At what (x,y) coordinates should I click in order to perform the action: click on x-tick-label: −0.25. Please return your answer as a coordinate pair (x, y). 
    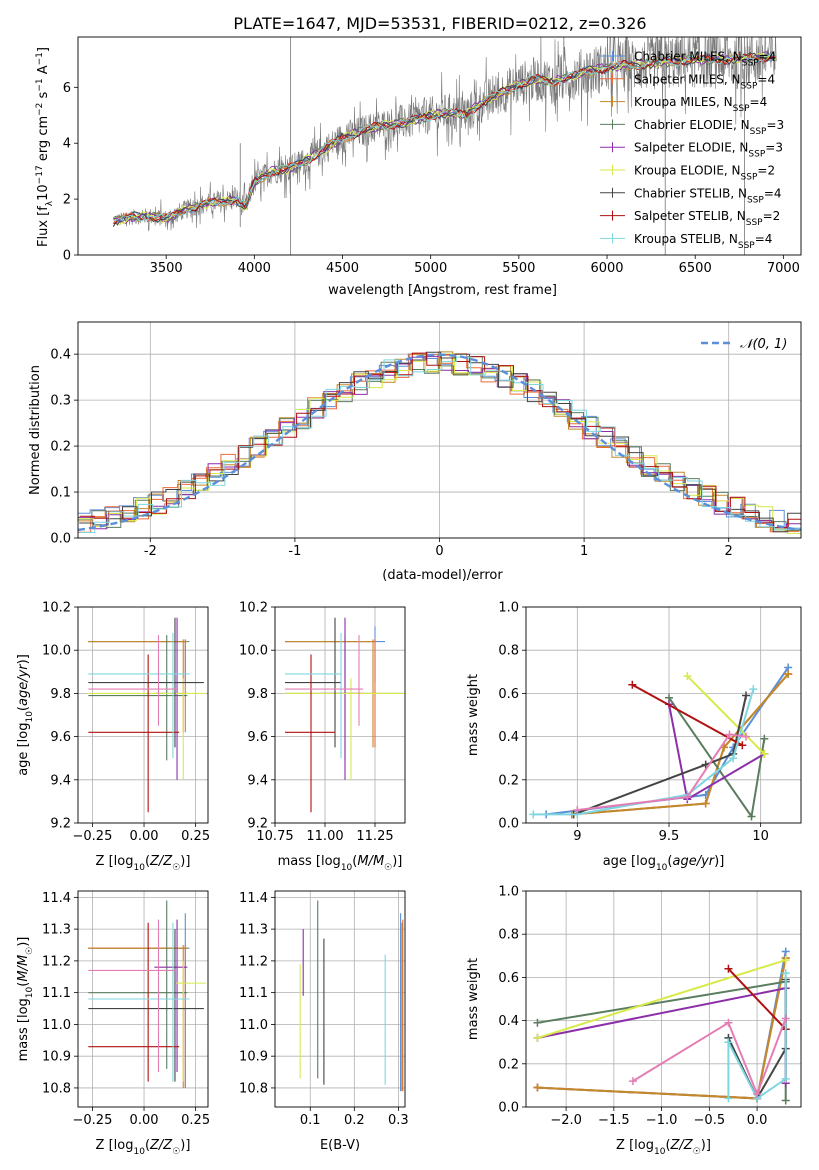
    Looking at the image, I should click on (93, 836).